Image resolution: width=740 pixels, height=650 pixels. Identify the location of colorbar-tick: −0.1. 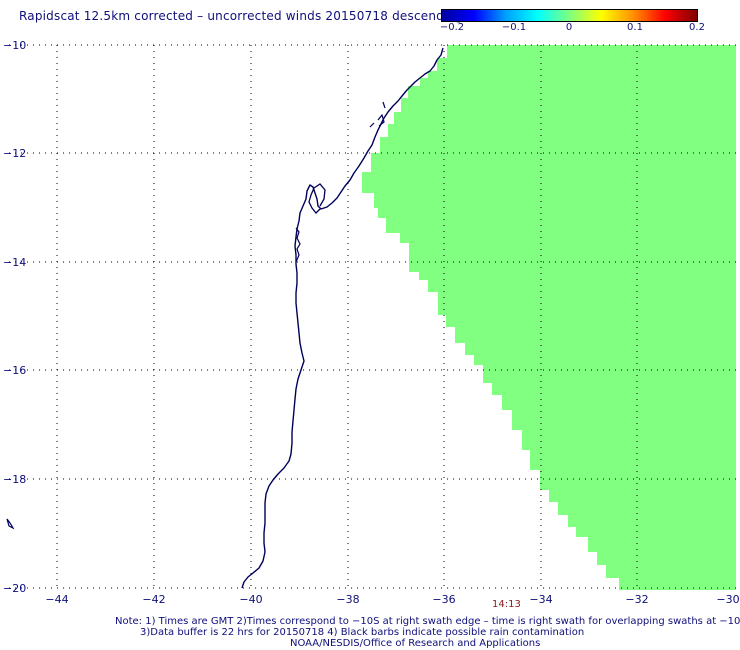
(514, 27).